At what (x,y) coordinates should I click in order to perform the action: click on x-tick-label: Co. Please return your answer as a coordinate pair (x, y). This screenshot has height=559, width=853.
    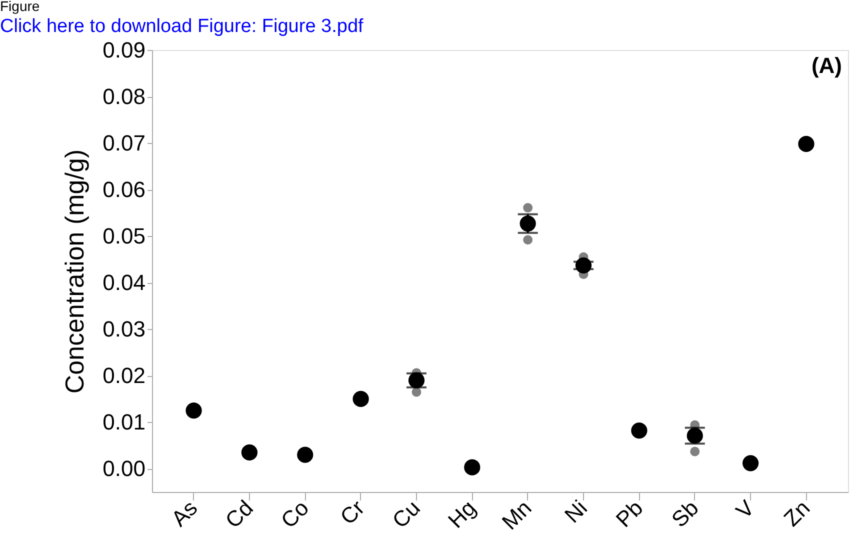
    Looking at the image, I should click on (295, 514).